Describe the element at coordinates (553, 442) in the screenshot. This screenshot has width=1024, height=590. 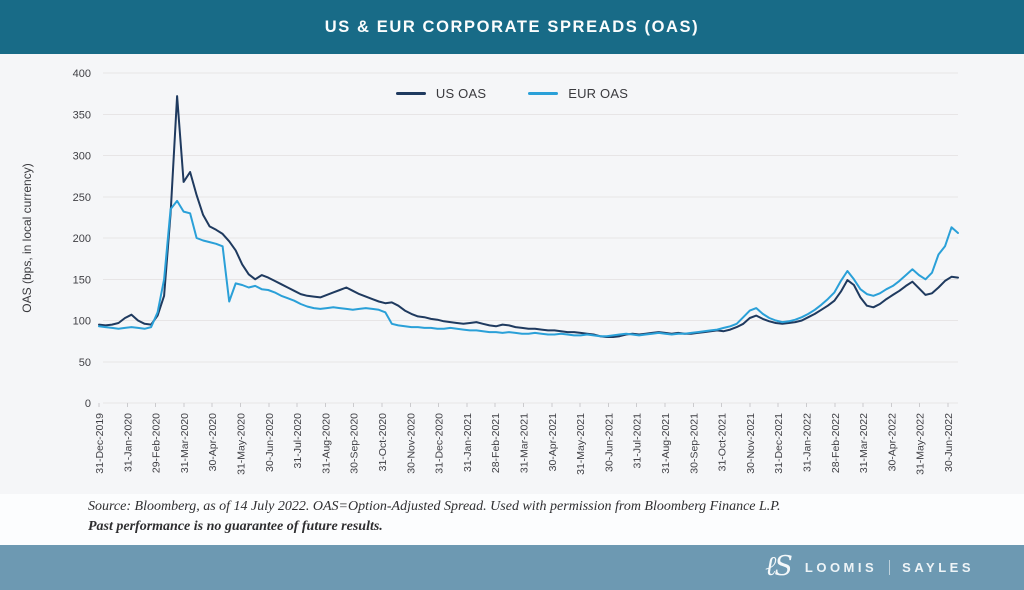
I see `x-tick-label: 30-Apr-2021` at that location.